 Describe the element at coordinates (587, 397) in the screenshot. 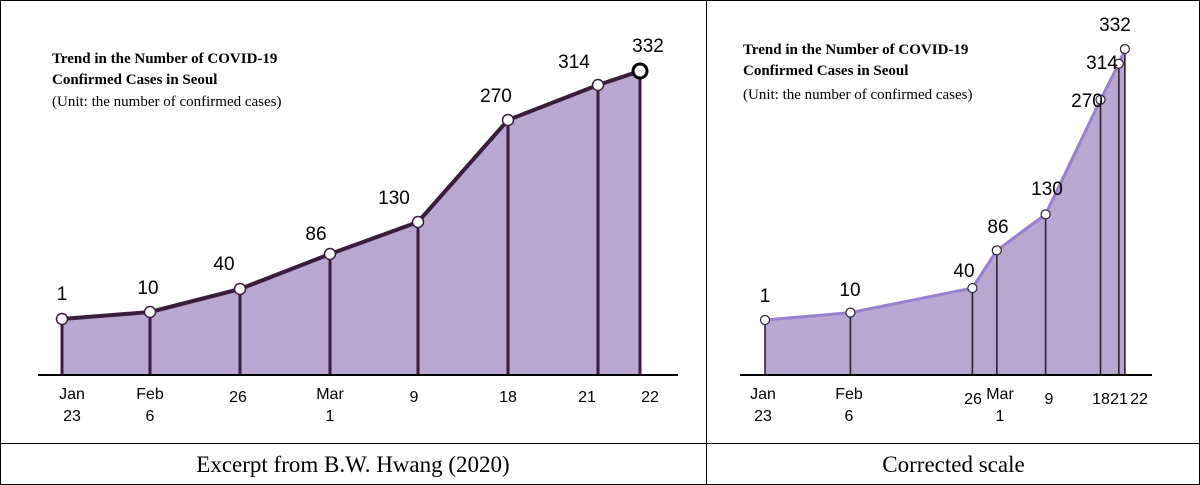

I see `left-tick-label: 21` at that location.